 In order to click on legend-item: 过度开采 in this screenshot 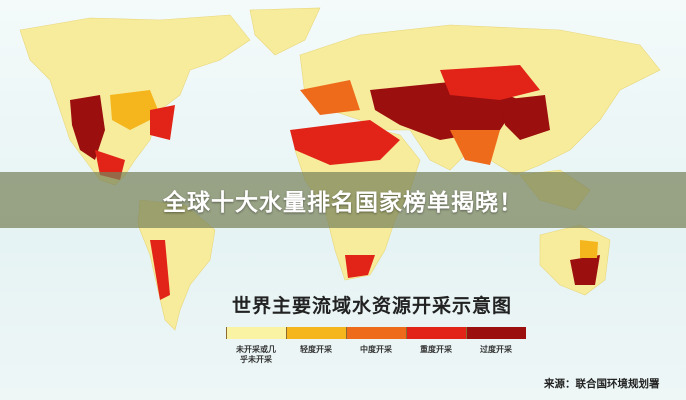, I will do `click(496, 346)`.